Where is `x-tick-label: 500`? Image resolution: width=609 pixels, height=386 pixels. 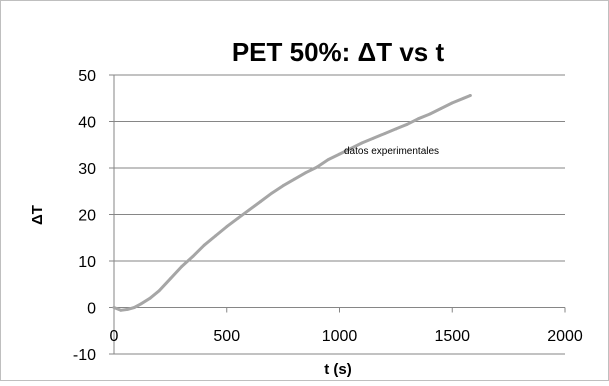
x-tick-label: 500 is located at coordinates (226, 336).